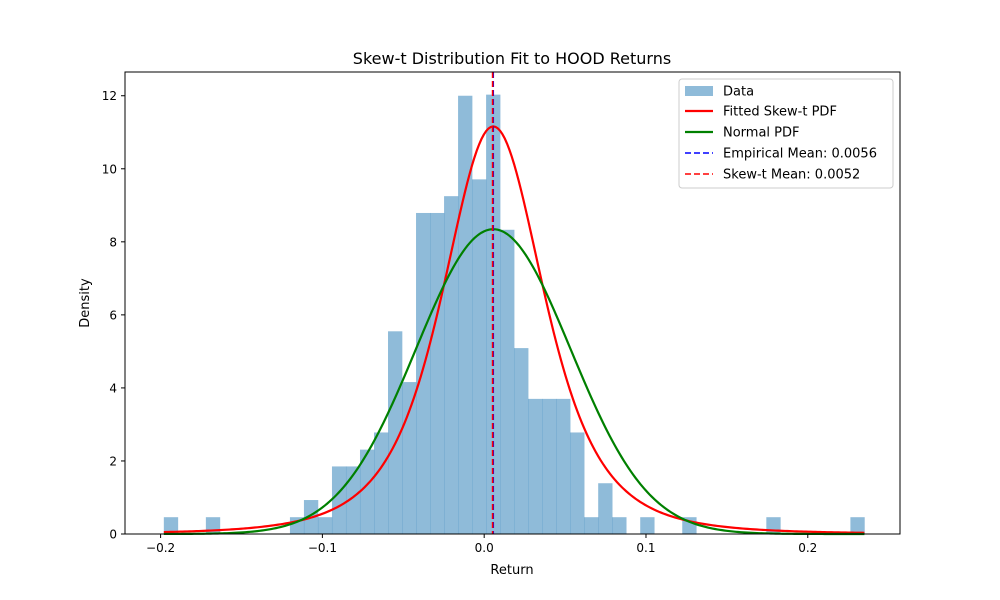 This screenshot has width=1000, height=600. I want to click on x-tick-label: −0.2, so click(160, 548).